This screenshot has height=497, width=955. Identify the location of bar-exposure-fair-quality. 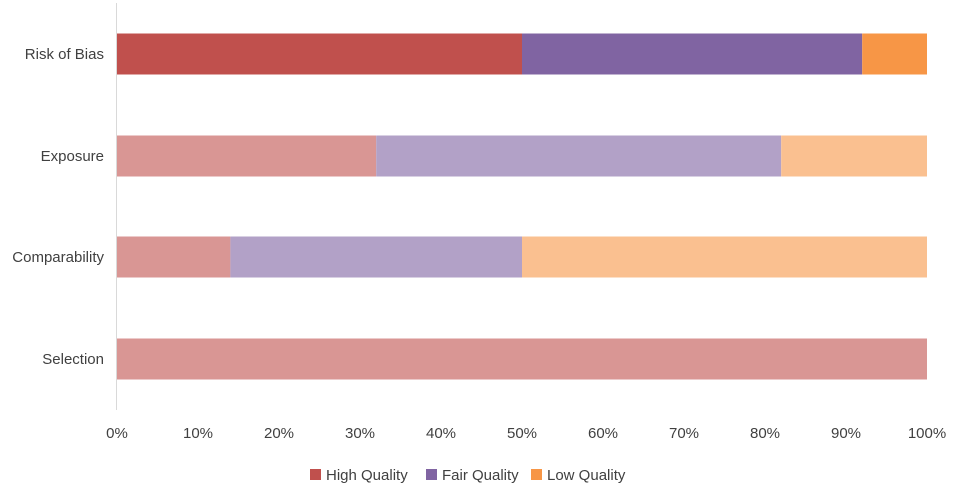
(579, 156).